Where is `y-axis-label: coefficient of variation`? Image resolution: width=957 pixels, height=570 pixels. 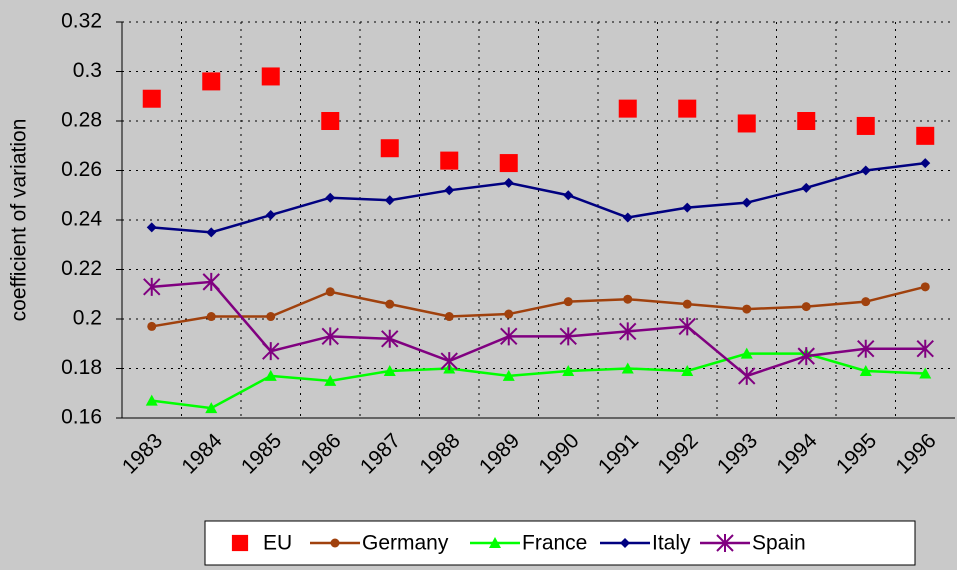
y-axis-label: coefficient of variation is located at coordinates (19, 220).